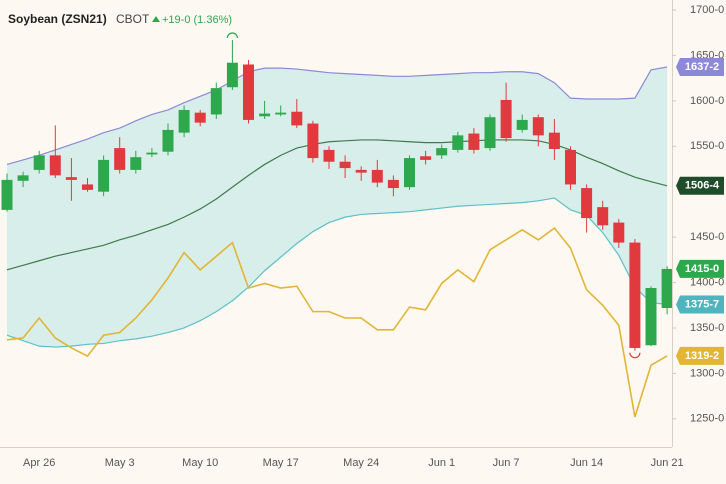  Describe the element at coordinates (707, 237) in the screenshot. I see `y-tick-label: 1450-0` at that location.